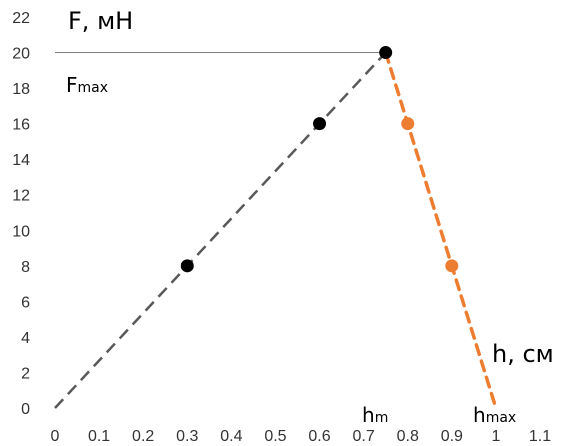 The width and height of the screenshot is (564, 446). Describe the element at coordinates (93, 88) in the screenshot. I see `fmax-label-sub: max` at that location.